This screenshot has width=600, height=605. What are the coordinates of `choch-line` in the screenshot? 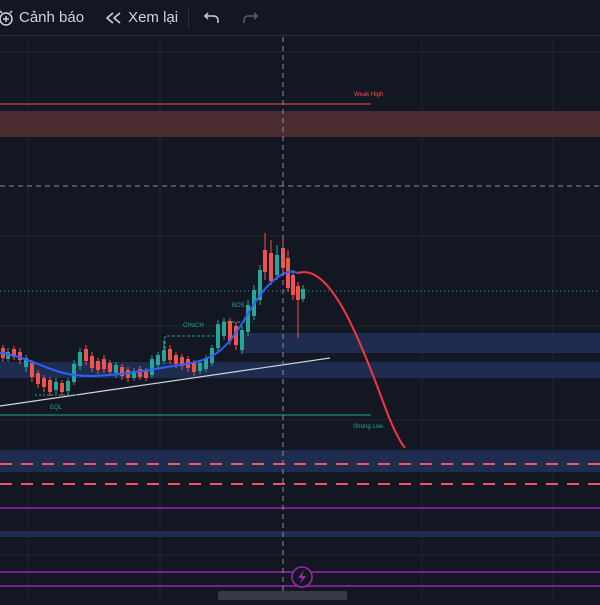 It's located at (189, 342).